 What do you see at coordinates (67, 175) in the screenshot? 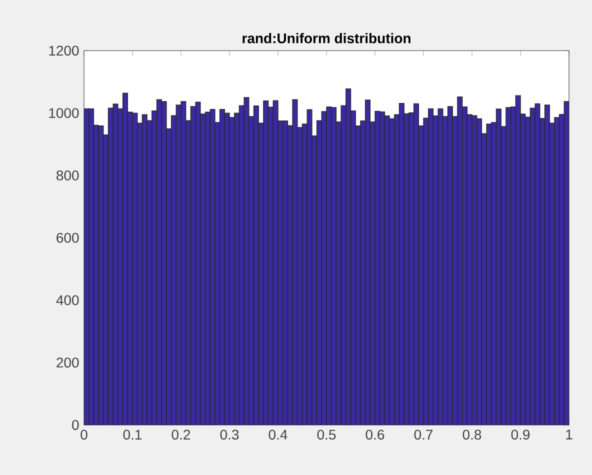
I see `y-tick-label: 800` at bounding box center [67, 175].